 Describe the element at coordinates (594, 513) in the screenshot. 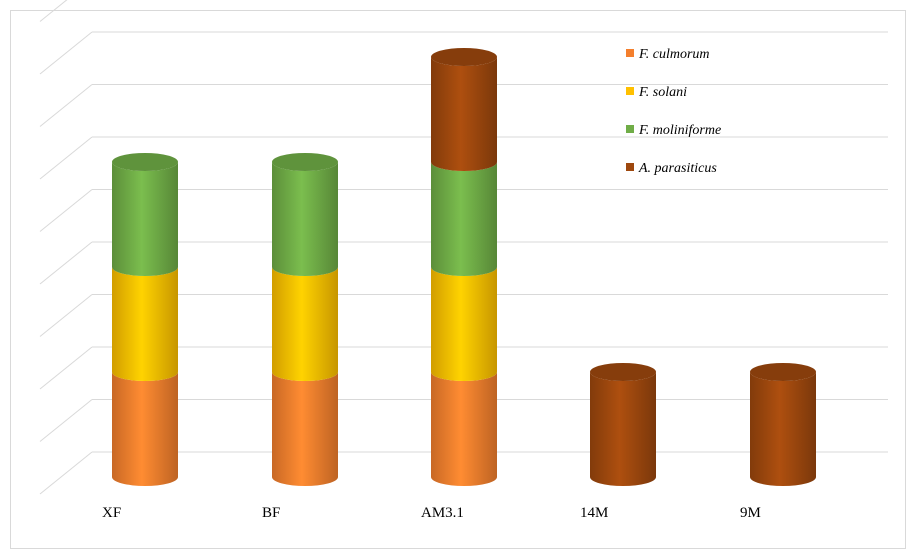

I see `category-label: 14M` at that location.